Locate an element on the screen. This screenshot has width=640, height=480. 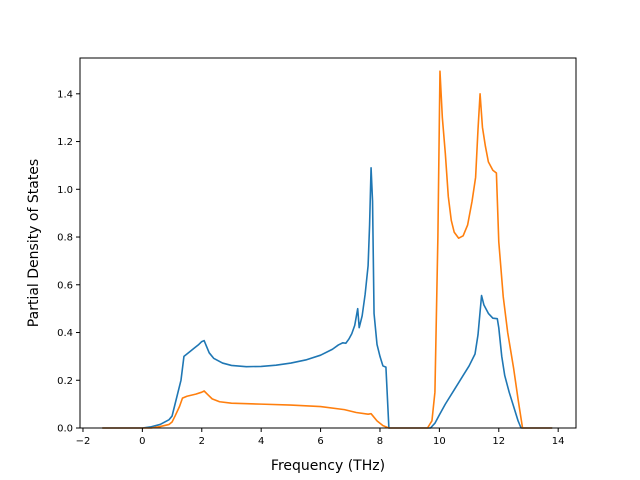
x-tick-label: 0 is located at coordinates (142, 441).